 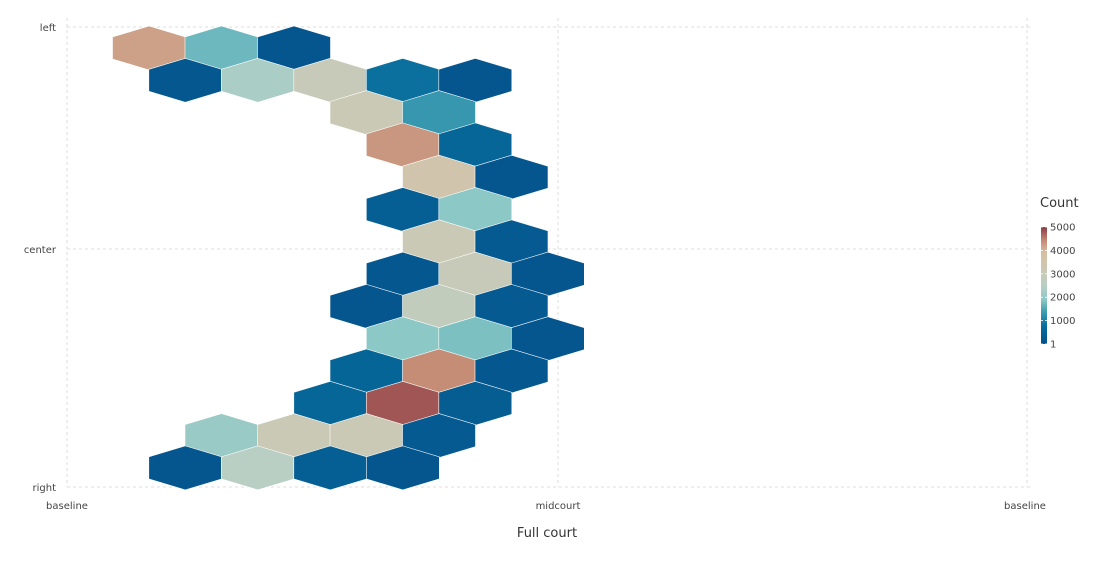 What do you see at coordinates (558, 506) in the screenshot?
I see `x-tick-midcourt: midcourt` at bounding box center [558, 506].